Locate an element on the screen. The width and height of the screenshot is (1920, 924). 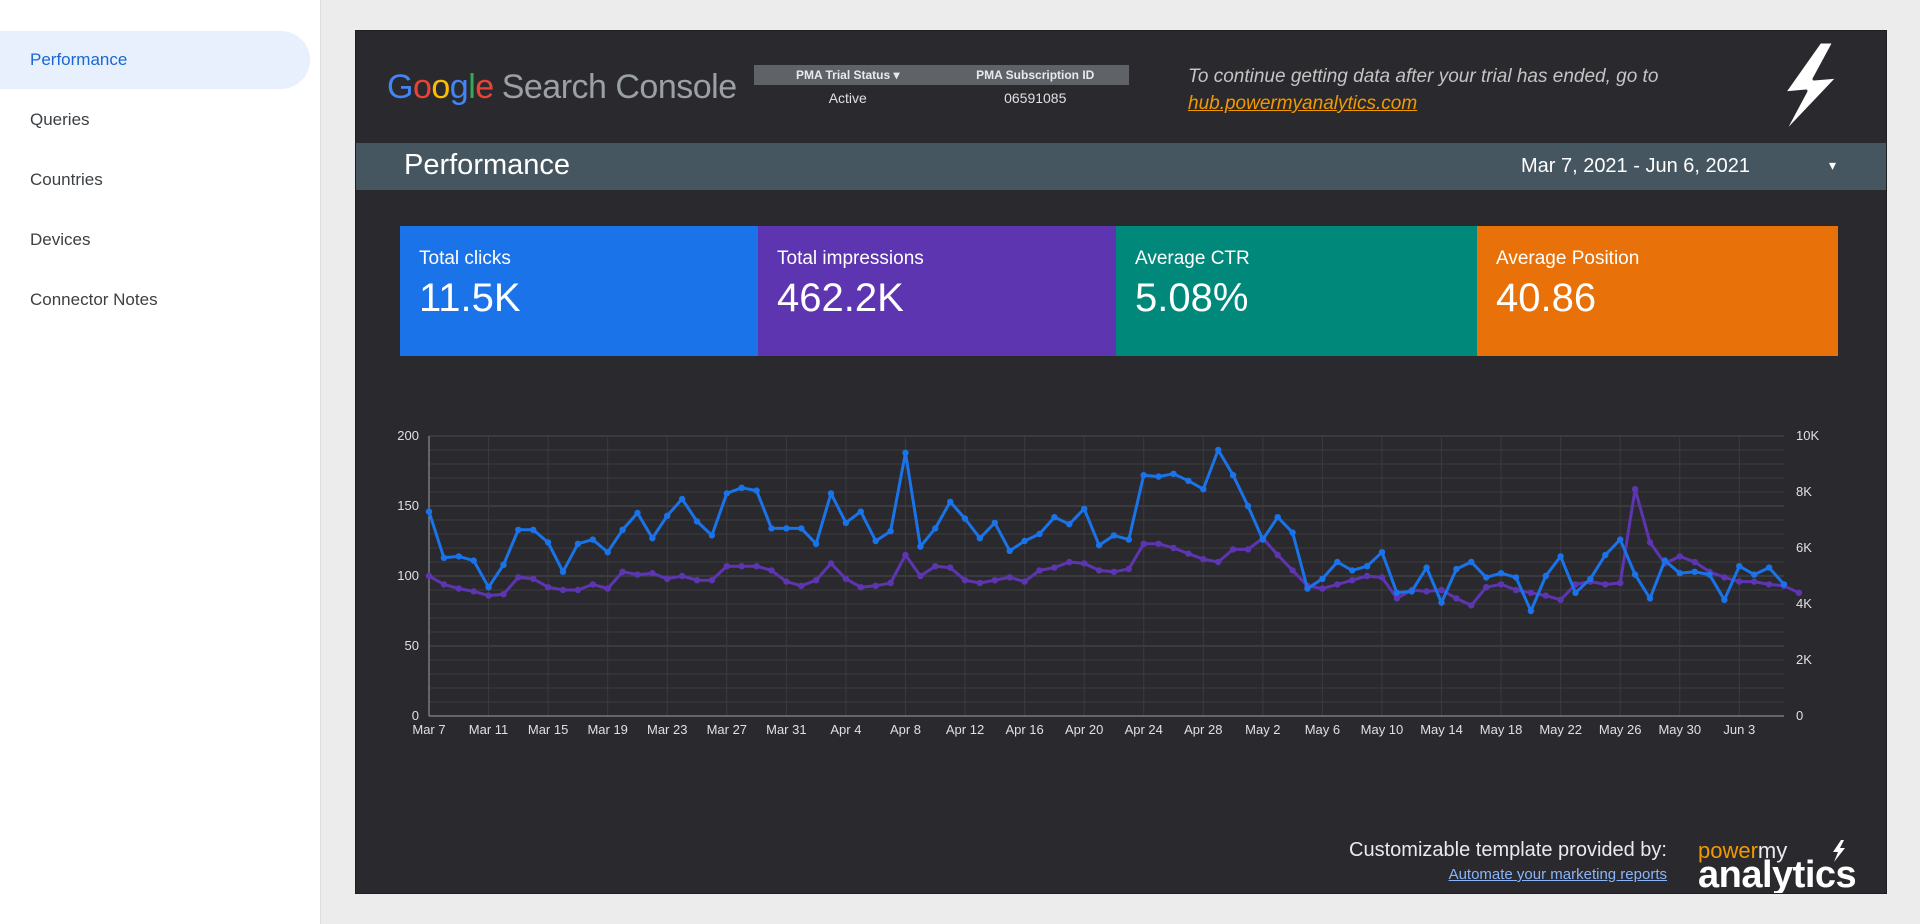
x-tick-label: Apr 4 is located at coordinates (845, 729).